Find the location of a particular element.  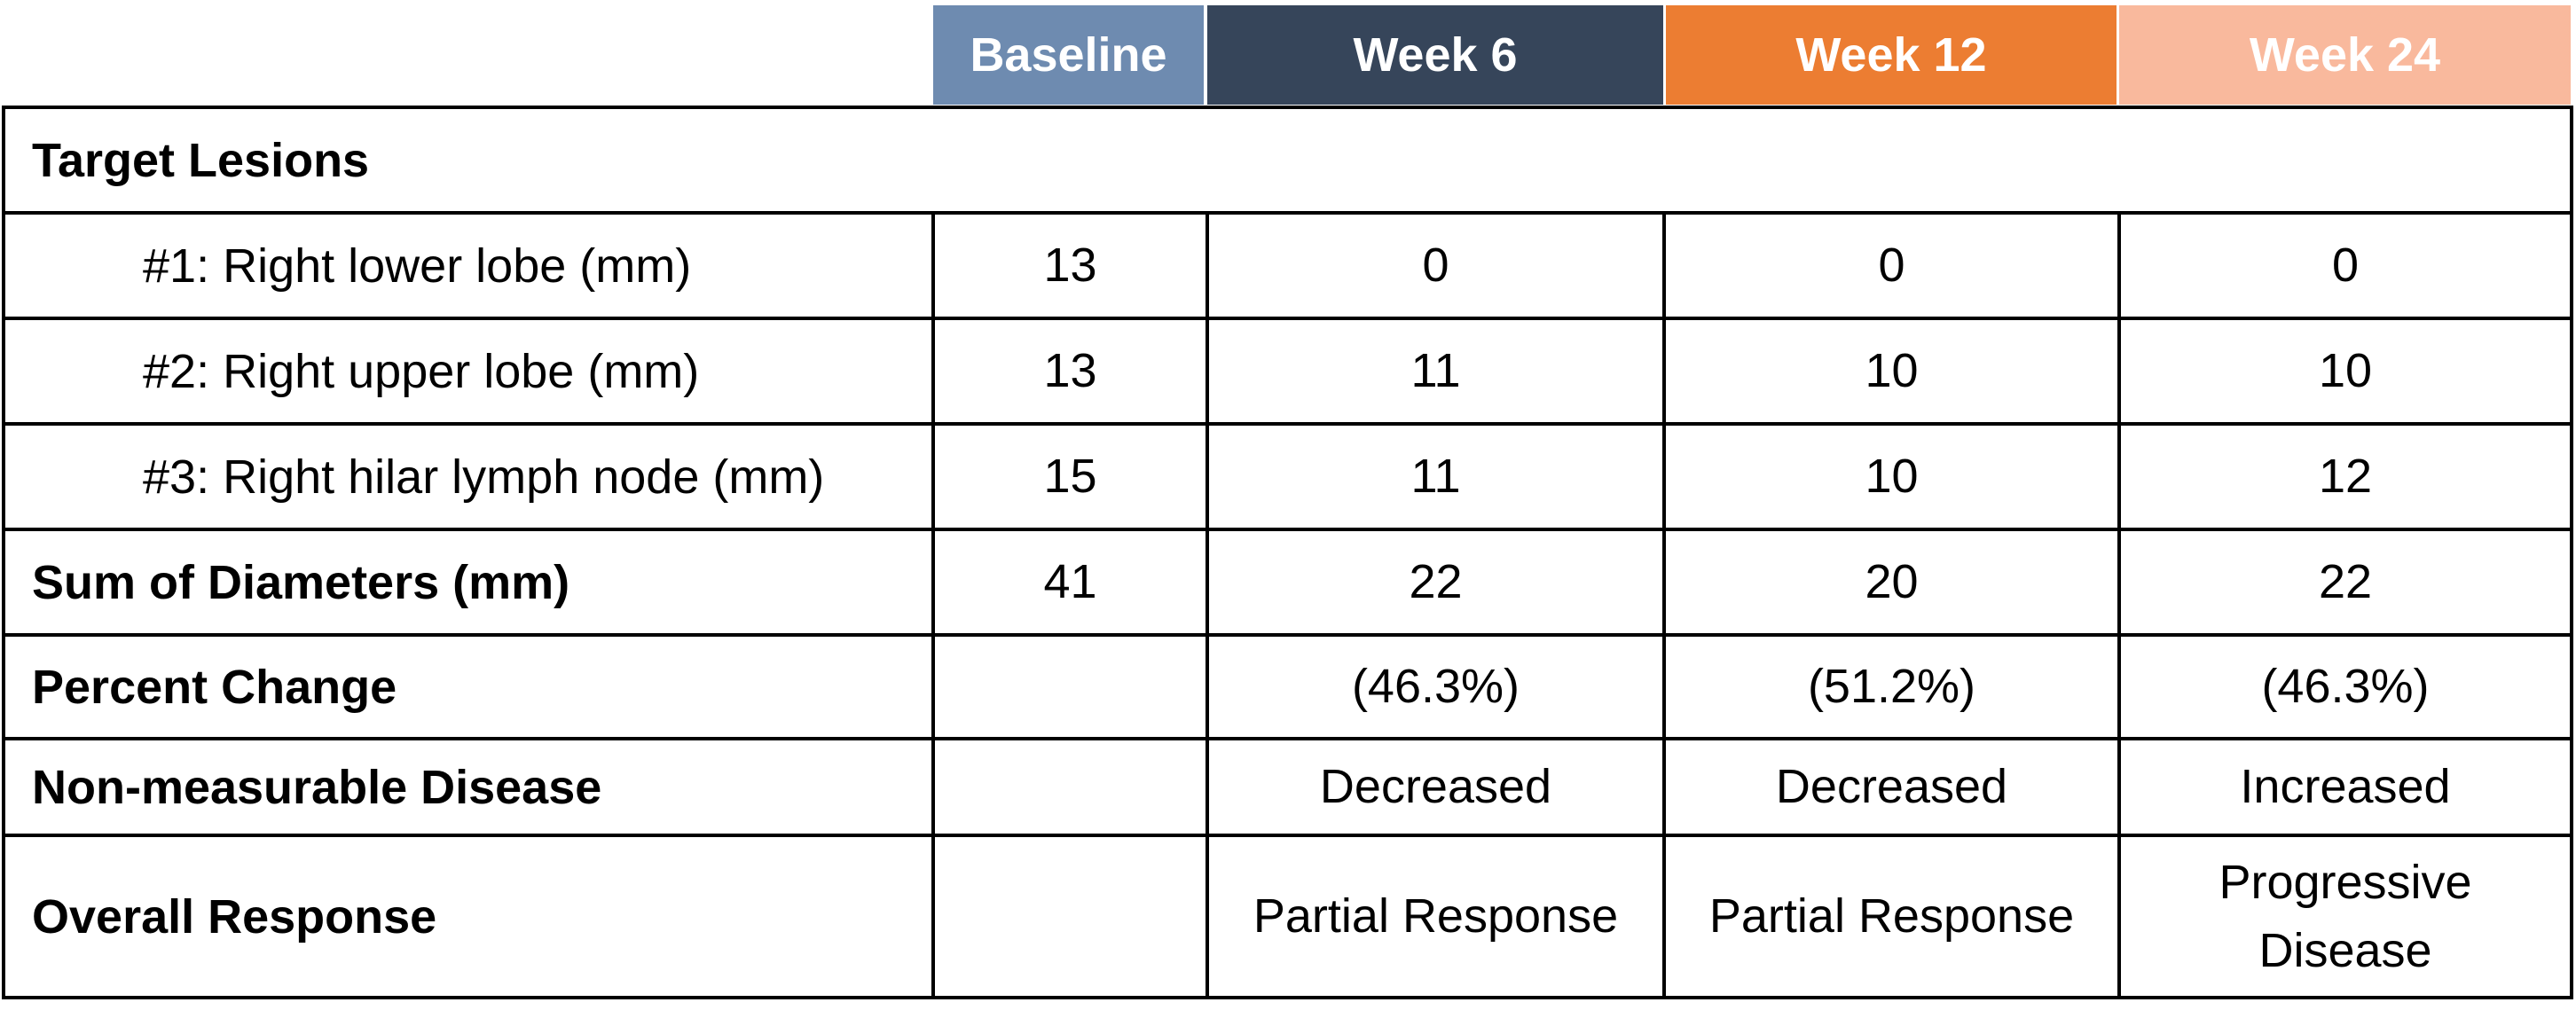

cell-overall-week-24: Progressive Disease is located at coordinates (2345, 916).